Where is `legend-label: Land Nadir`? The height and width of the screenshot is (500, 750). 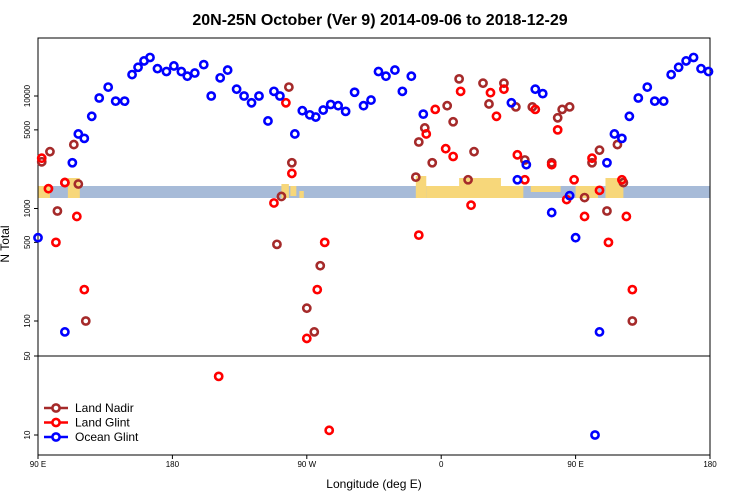
legend-label: Land Nadir is located at coordinates (104, 408).